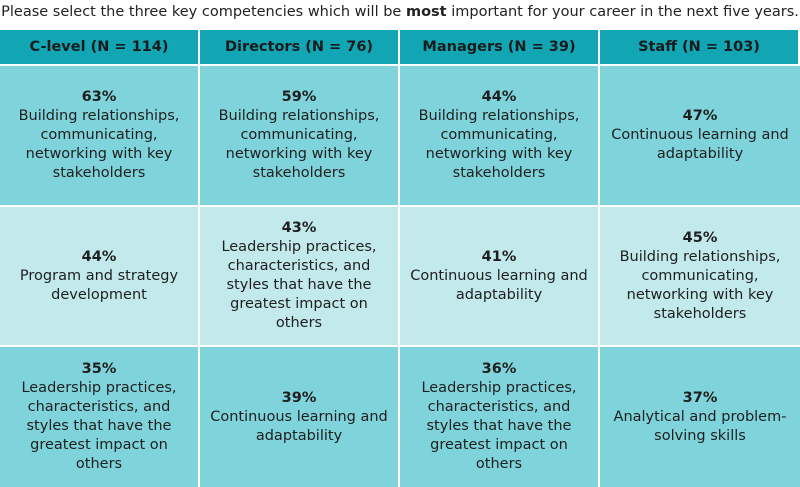 The width and height of the screenshot is (800, 487). I want to click on cell-percentage: 35%, so click(99, 369).